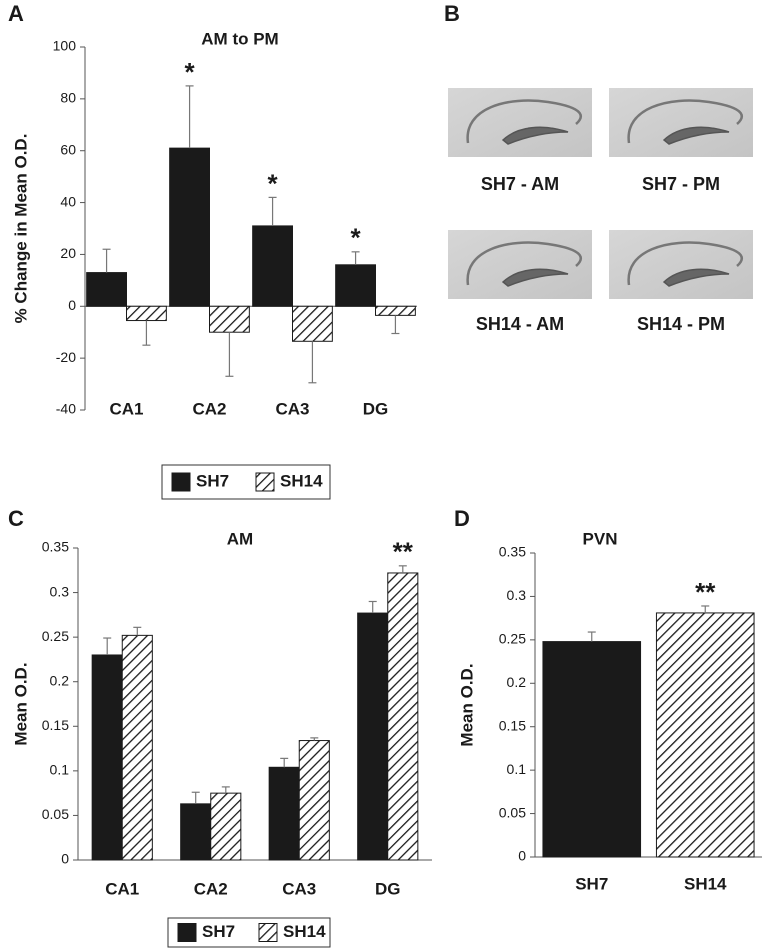 The height and width of the screenshot is (949, 767). Describe the element at coordinates (591, 883) in the screenshot. I see `x-tick-label: SH7` at that location.